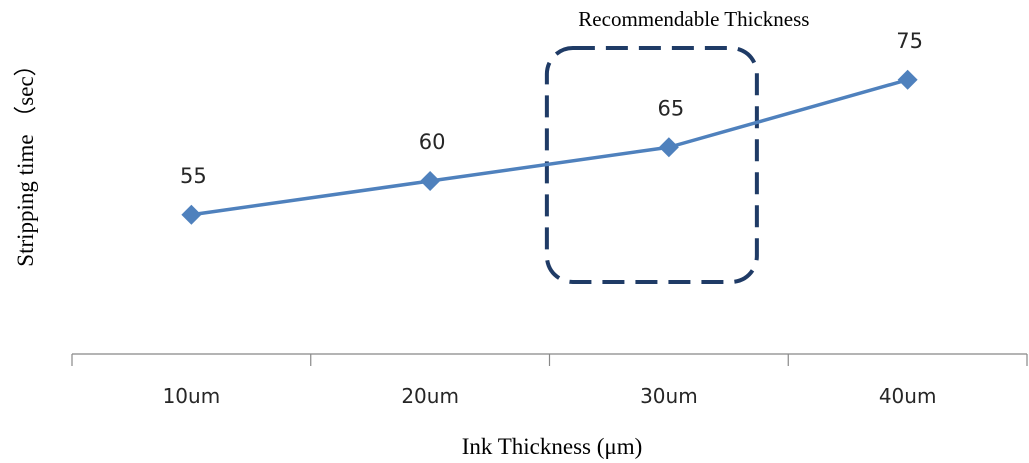  What do you see at coordinates (552, 446) in the screenshot?
I see `x-axis-title: Ink Thickness (μm)` at bounding box center [552, 446].